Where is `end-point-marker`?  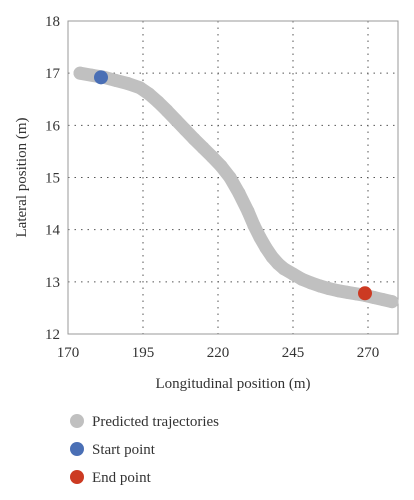
end-point-marker is located at coordinates (365, 293).